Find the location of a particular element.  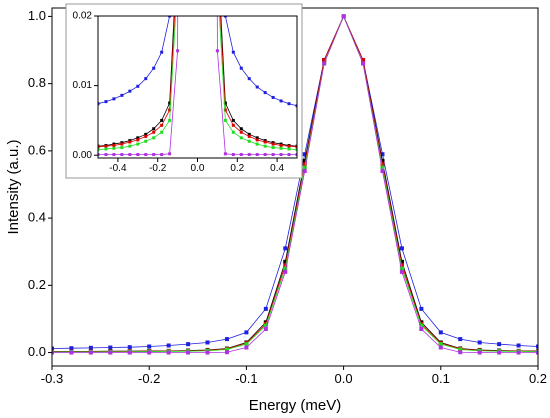

y-tick-label: 0.6 is located at coordinates (37, 149).